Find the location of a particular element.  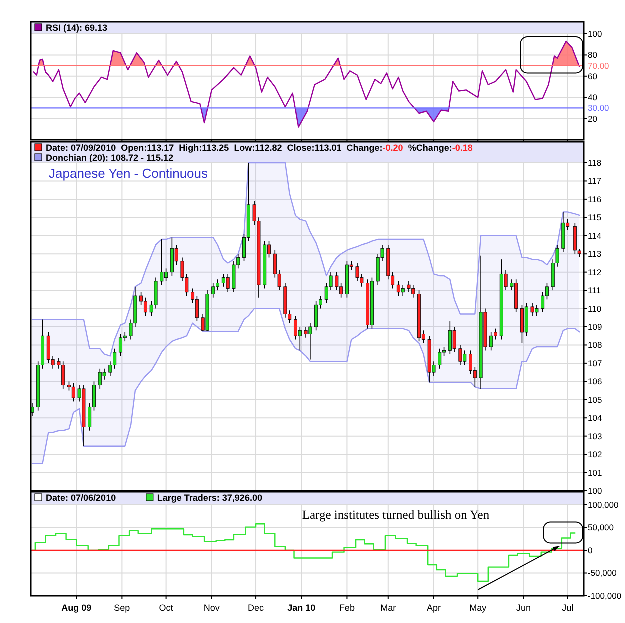

y-tick-label: 107 is located at coordinates (595, 363).